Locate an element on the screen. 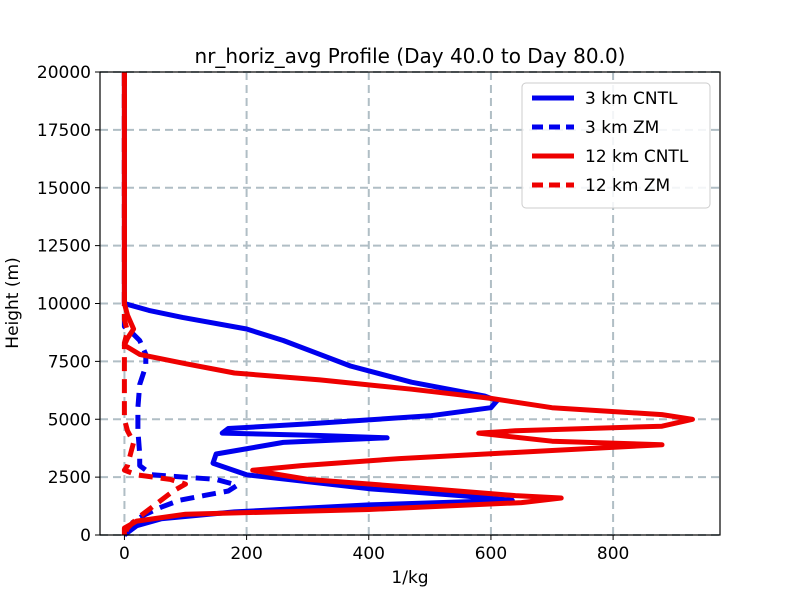 This screenshot has height=600, width=800. y-tick-label: 20000 is located at coordinates (64, 73).